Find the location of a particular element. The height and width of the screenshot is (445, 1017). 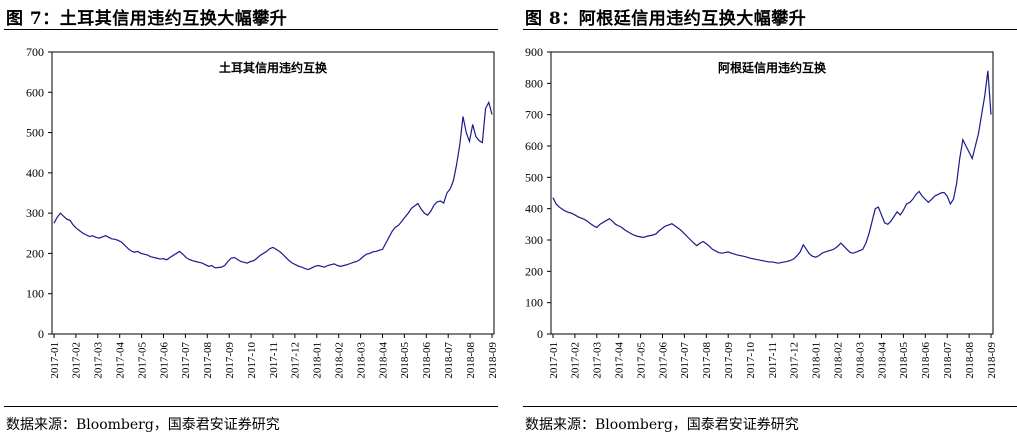

chart-title: 土耳其信用违约互换 is located at coordinates (273, 67).